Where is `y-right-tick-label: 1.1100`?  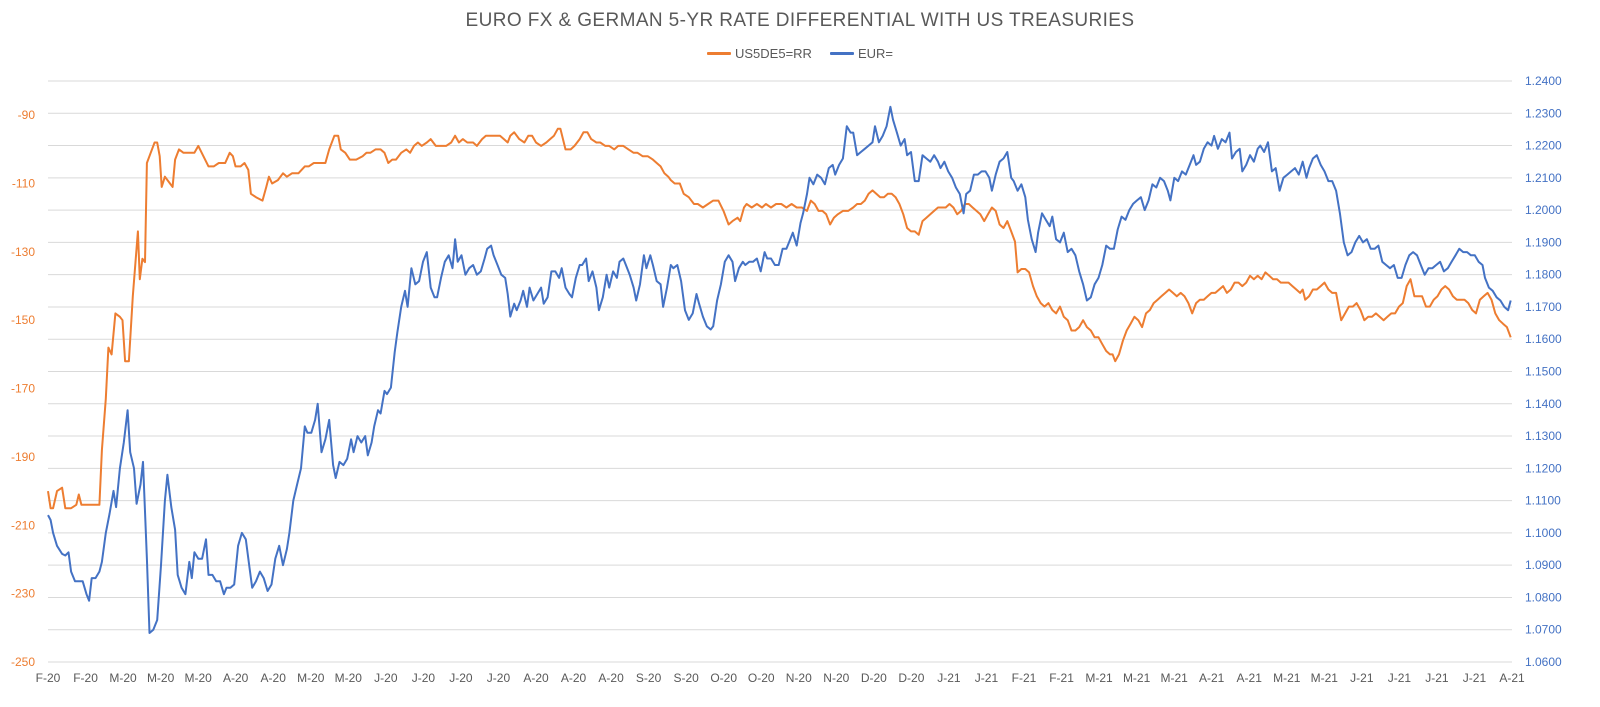
y-right-tick-label: 1.1100 is located at coordinates (1543, 501).